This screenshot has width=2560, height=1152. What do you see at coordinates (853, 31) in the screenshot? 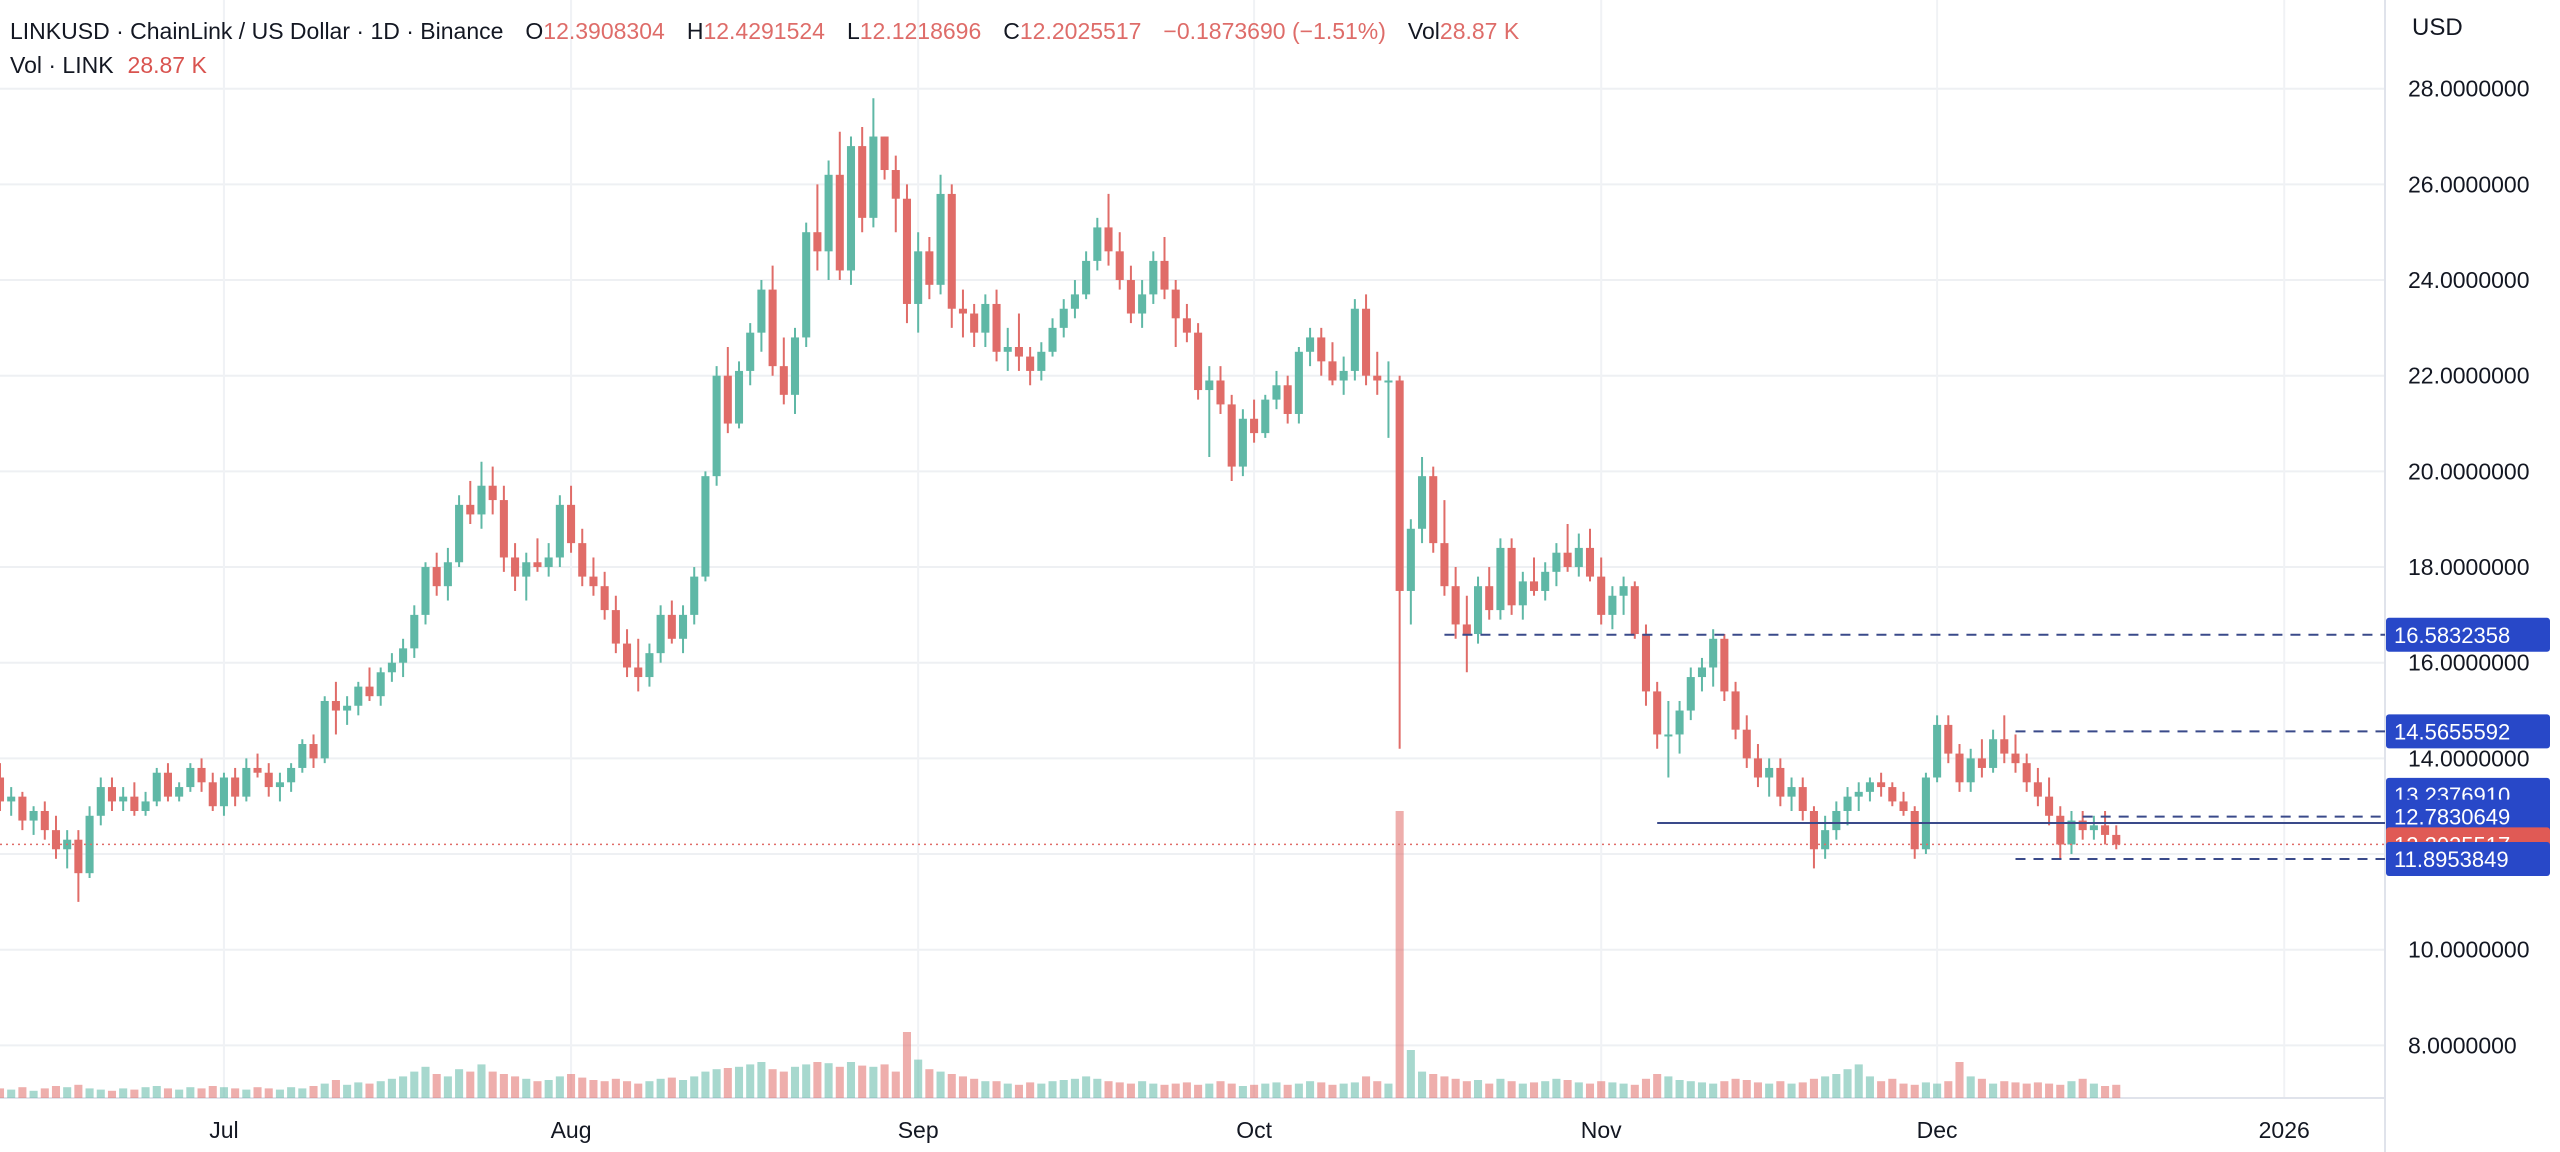
I see `low-label: L` at bounding box center [853, 31].